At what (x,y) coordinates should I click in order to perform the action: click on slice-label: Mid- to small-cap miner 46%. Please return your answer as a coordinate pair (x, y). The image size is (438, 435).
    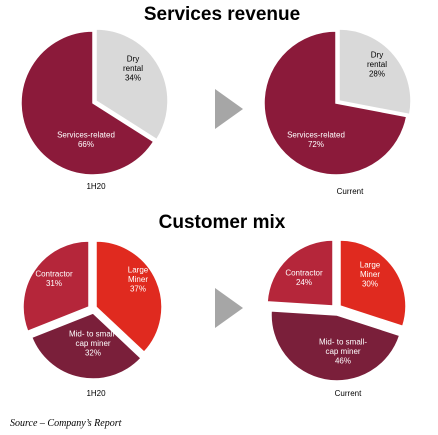
    Looking at the image, I should click on (343, 352).